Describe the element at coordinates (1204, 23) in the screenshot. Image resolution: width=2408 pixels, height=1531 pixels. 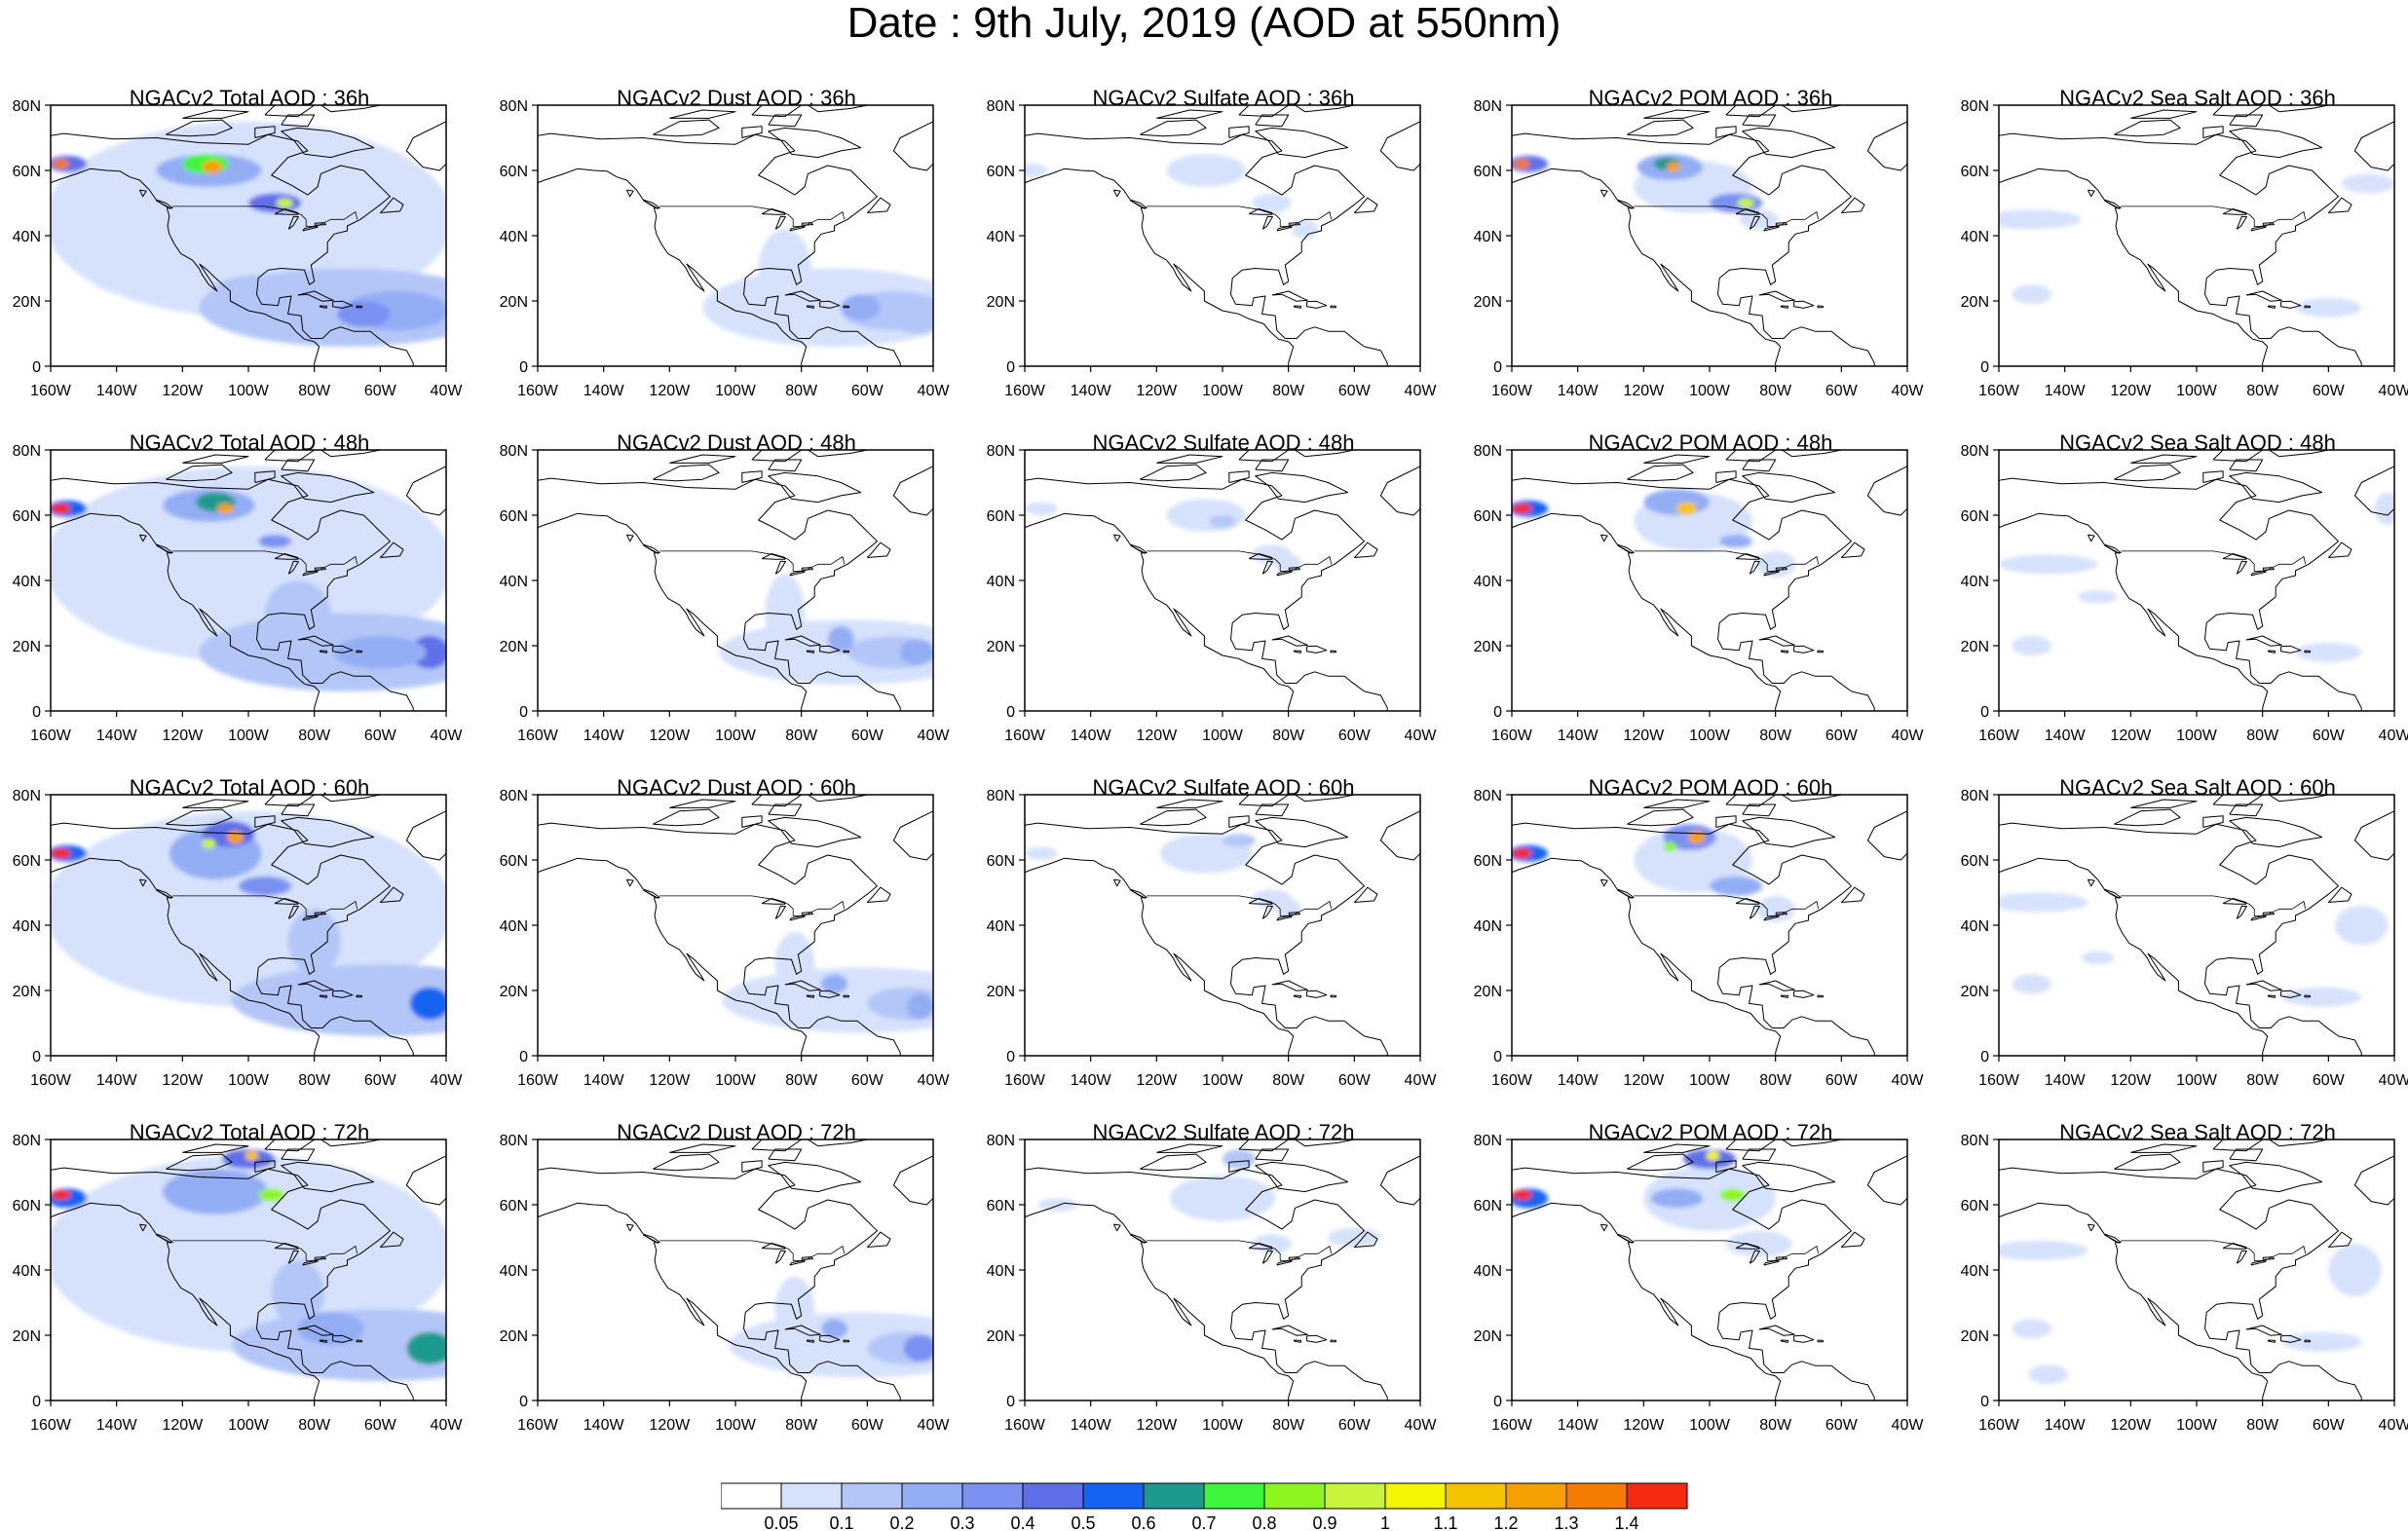
I see `figure-title: Date : 9th July, 2019 (AOD at 550nm)` at that location.